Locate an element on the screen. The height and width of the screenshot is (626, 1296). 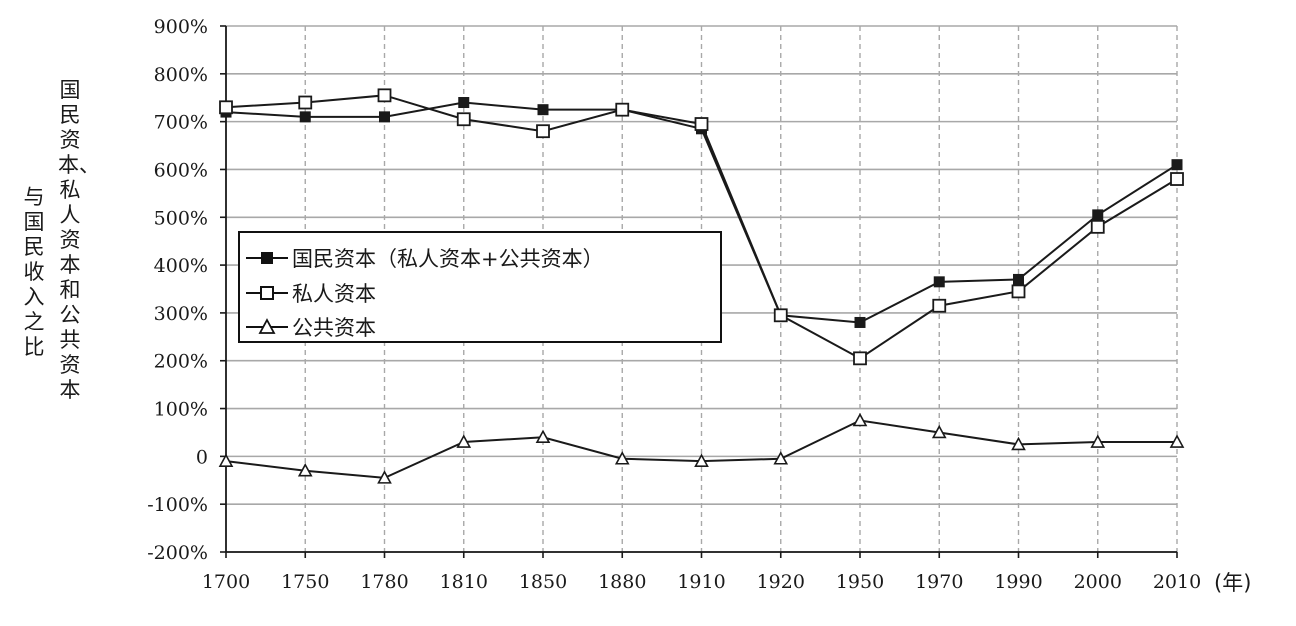
y-tick-label: 0 is located at coordinates (202, 457).